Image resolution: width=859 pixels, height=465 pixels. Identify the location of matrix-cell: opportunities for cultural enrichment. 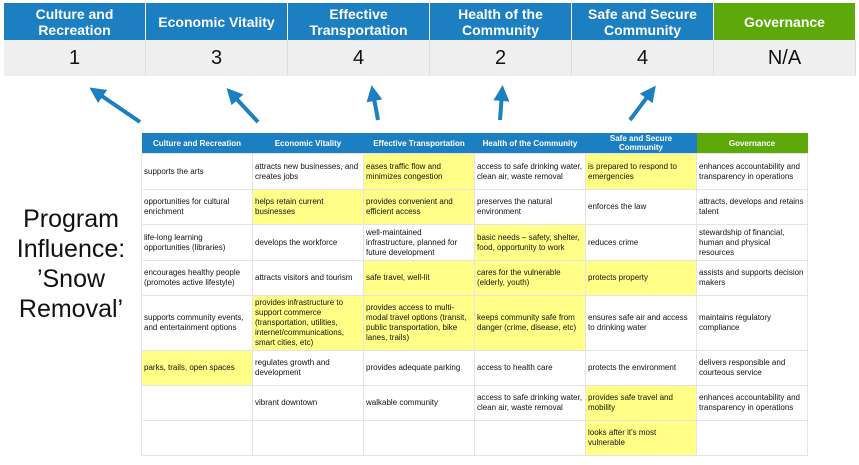
(197, 207).